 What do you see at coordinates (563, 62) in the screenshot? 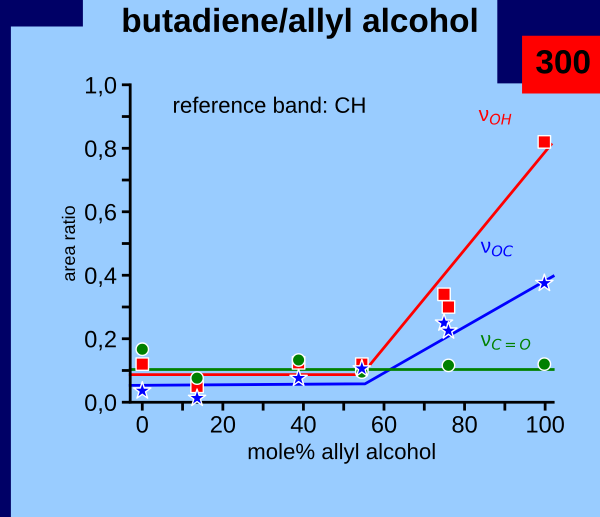
I see `text: 300` at bounding box center [563, 62].